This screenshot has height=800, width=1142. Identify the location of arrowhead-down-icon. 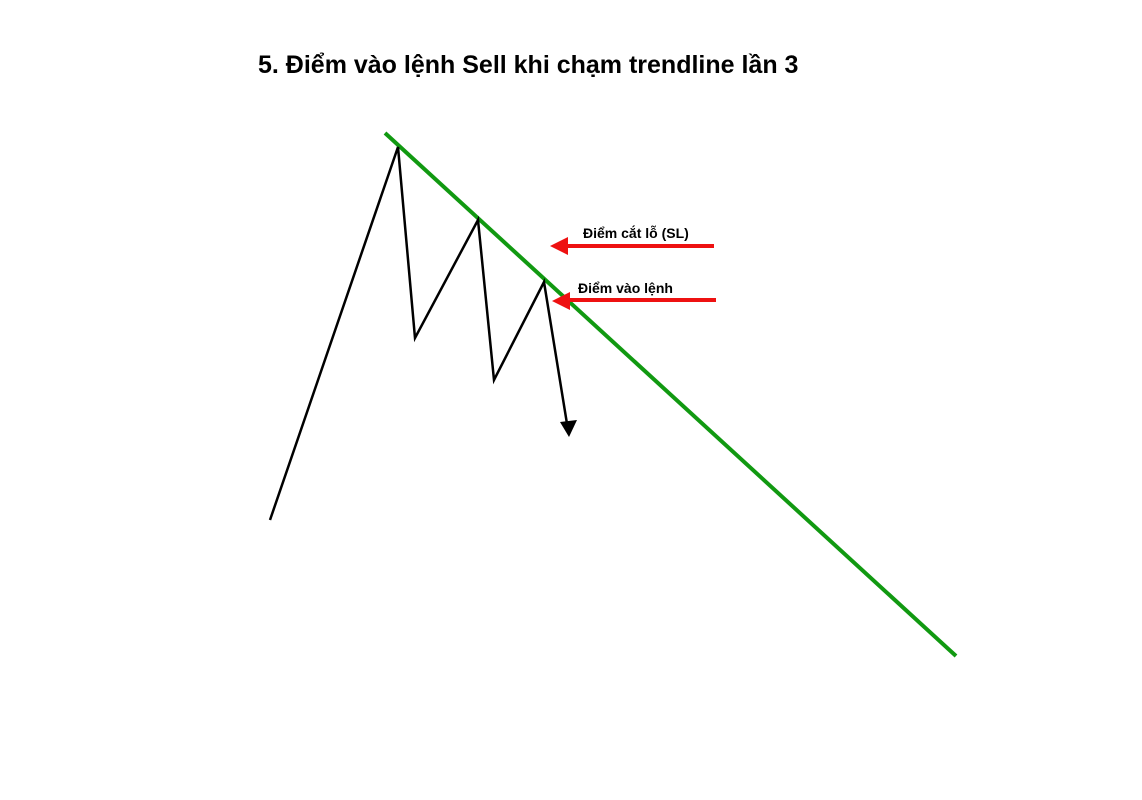
(568, 428).